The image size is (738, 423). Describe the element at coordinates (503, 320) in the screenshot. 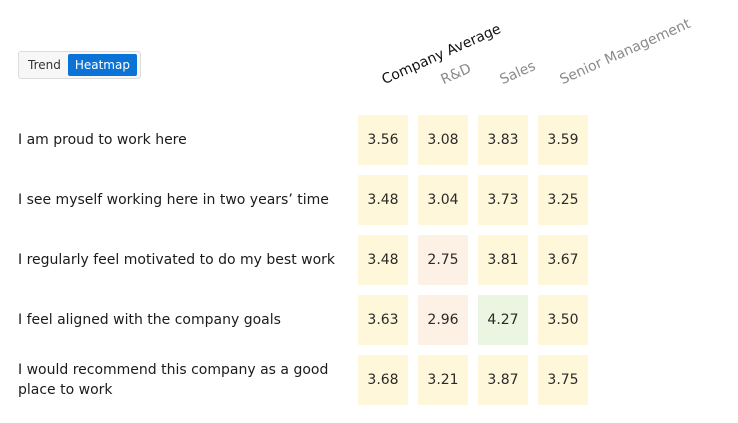

I see `heatmap-cell: 4.27` at that location.